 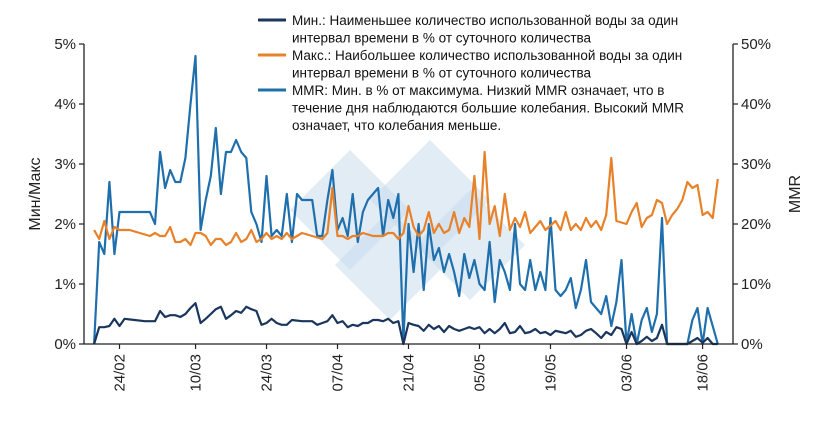 I want to click on left-y-tick-label: 2%, so click(x=65, y=224).